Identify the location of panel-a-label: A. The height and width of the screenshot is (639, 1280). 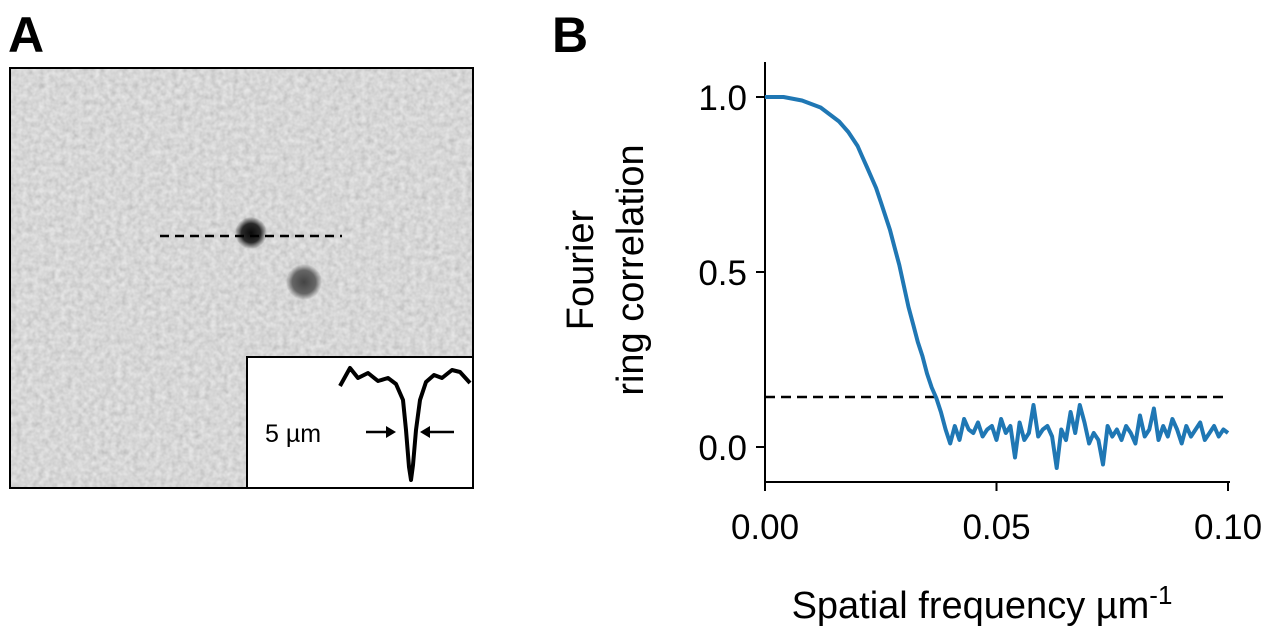
(26, 35).